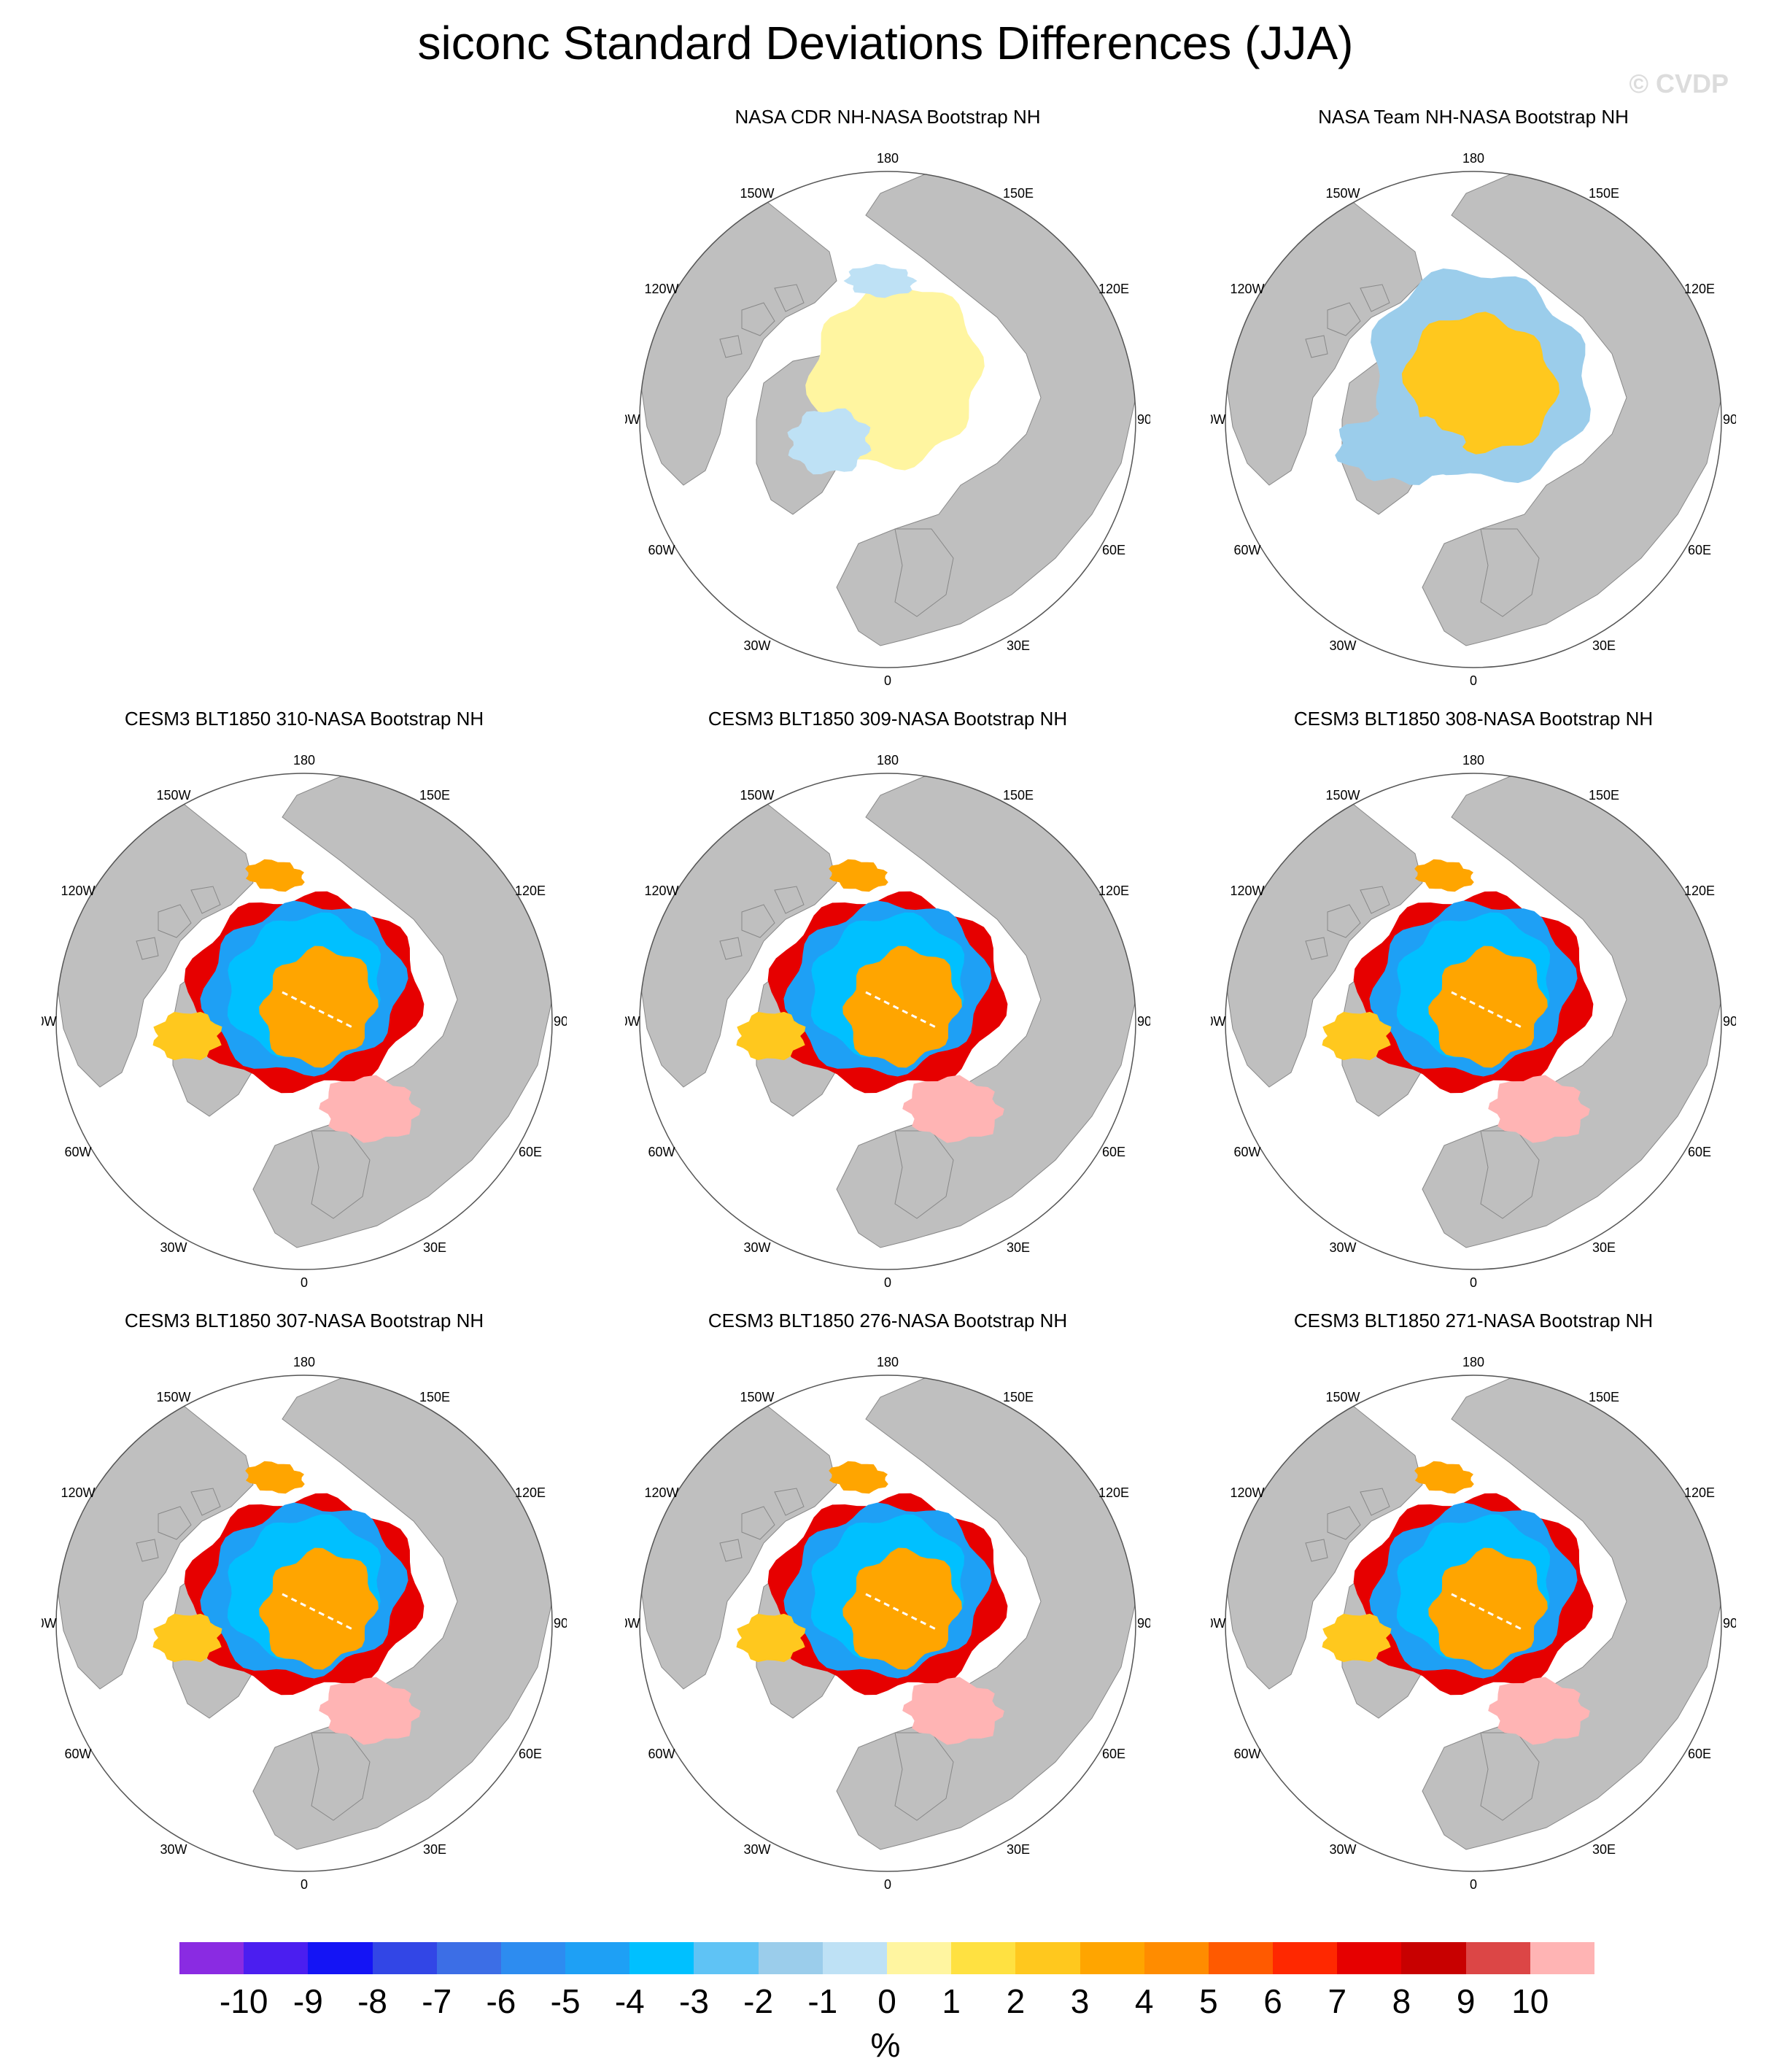 This screenshot has width=1771, height=2072. What do you see at coordinates (822, 2001) in the screenshot?
I see `colorbar-tick-label: -1` at bounding box center [822, 2001].